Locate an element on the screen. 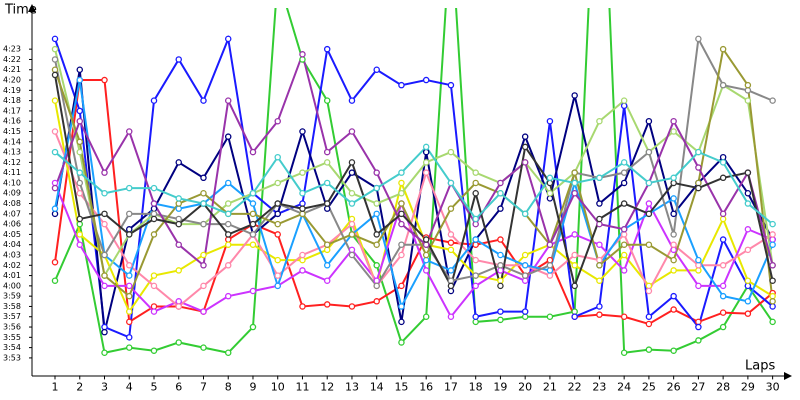 The height and width of the screenshot is (400, 800). y-tick-label: 3:59 is located at coordinates (12, 296).